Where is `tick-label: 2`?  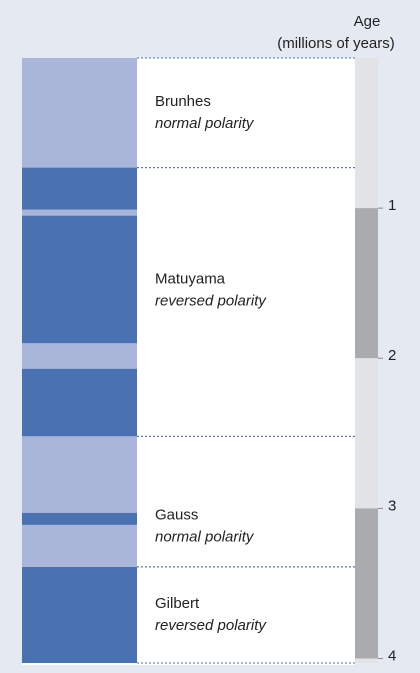 tick-label: 2 is located at coordinates (392, 355).